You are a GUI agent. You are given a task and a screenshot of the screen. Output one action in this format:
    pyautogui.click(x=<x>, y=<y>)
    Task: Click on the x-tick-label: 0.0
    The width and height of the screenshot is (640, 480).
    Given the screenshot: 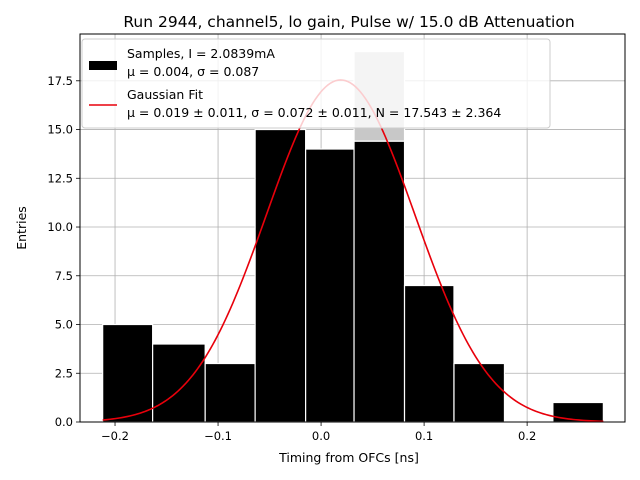 What is the action you would take?
    pyautogui.click(x=321, y=436)
    